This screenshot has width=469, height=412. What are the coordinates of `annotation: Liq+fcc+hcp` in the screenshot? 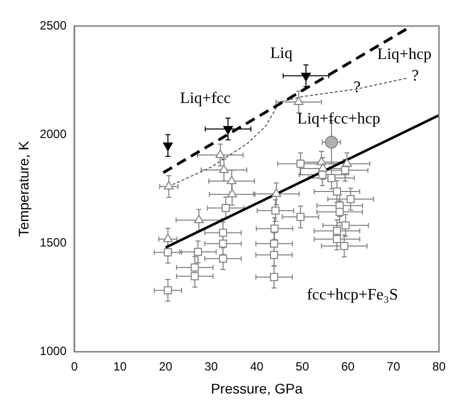 It's located at (338, 119).